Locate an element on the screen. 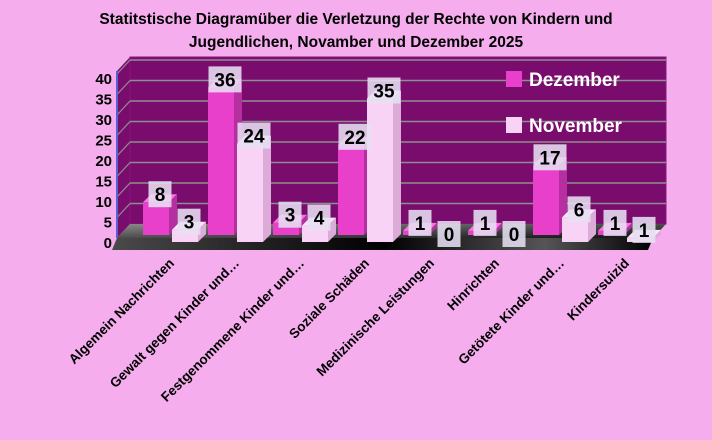  legend-swatch-november is located at coordinates (514, 125).